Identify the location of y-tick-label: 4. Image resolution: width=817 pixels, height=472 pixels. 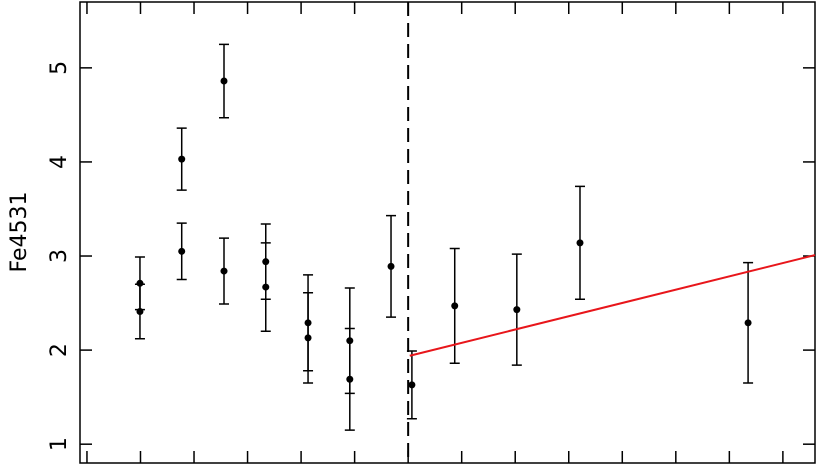
(59, 162).